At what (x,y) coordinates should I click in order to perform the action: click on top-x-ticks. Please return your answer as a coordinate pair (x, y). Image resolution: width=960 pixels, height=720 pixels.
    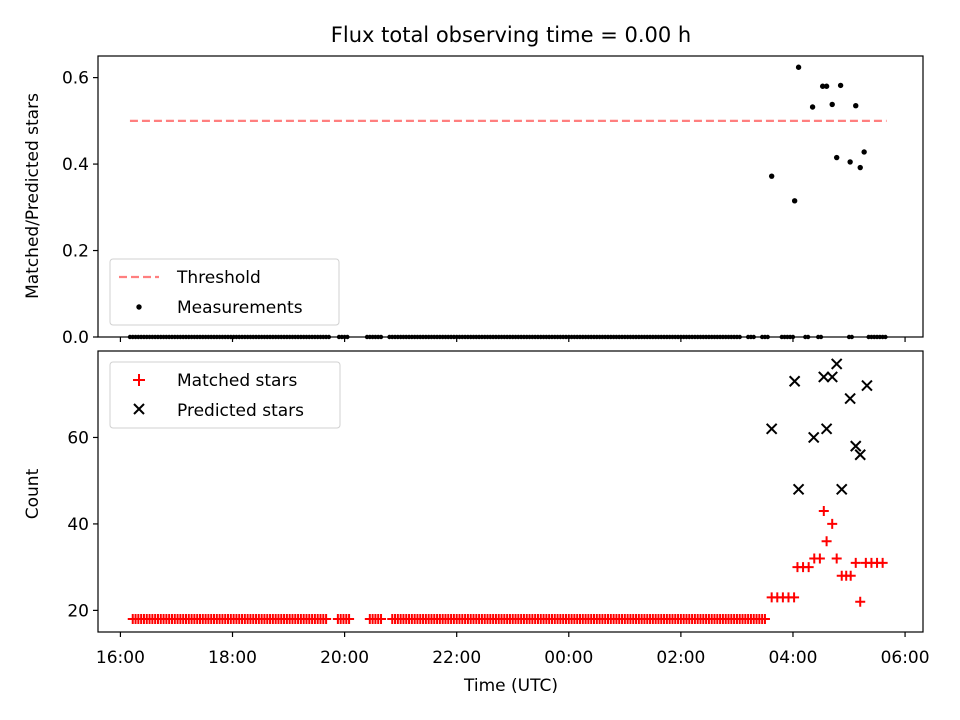
    Looking at the image, I should click on (512, 339).